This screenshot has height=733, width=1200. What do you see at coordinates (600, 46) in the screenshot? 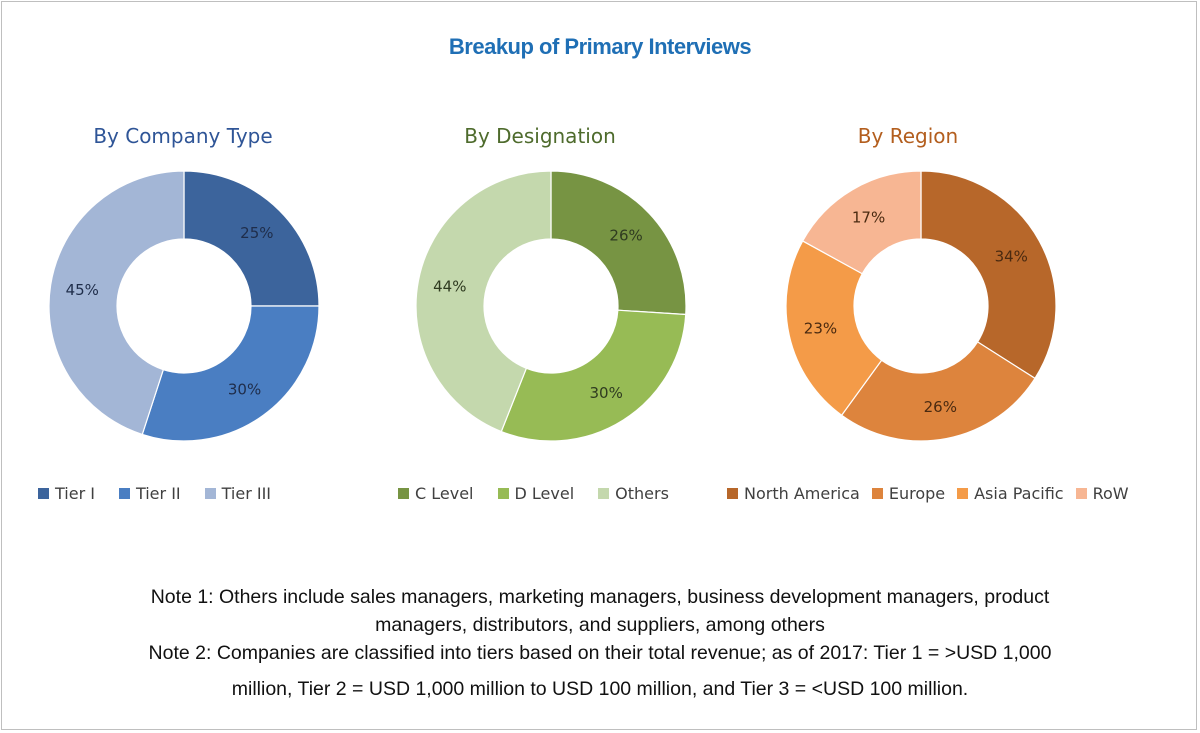
I see `main-title: Breakup of Primary Interviews` at bounding box center [600, 46].